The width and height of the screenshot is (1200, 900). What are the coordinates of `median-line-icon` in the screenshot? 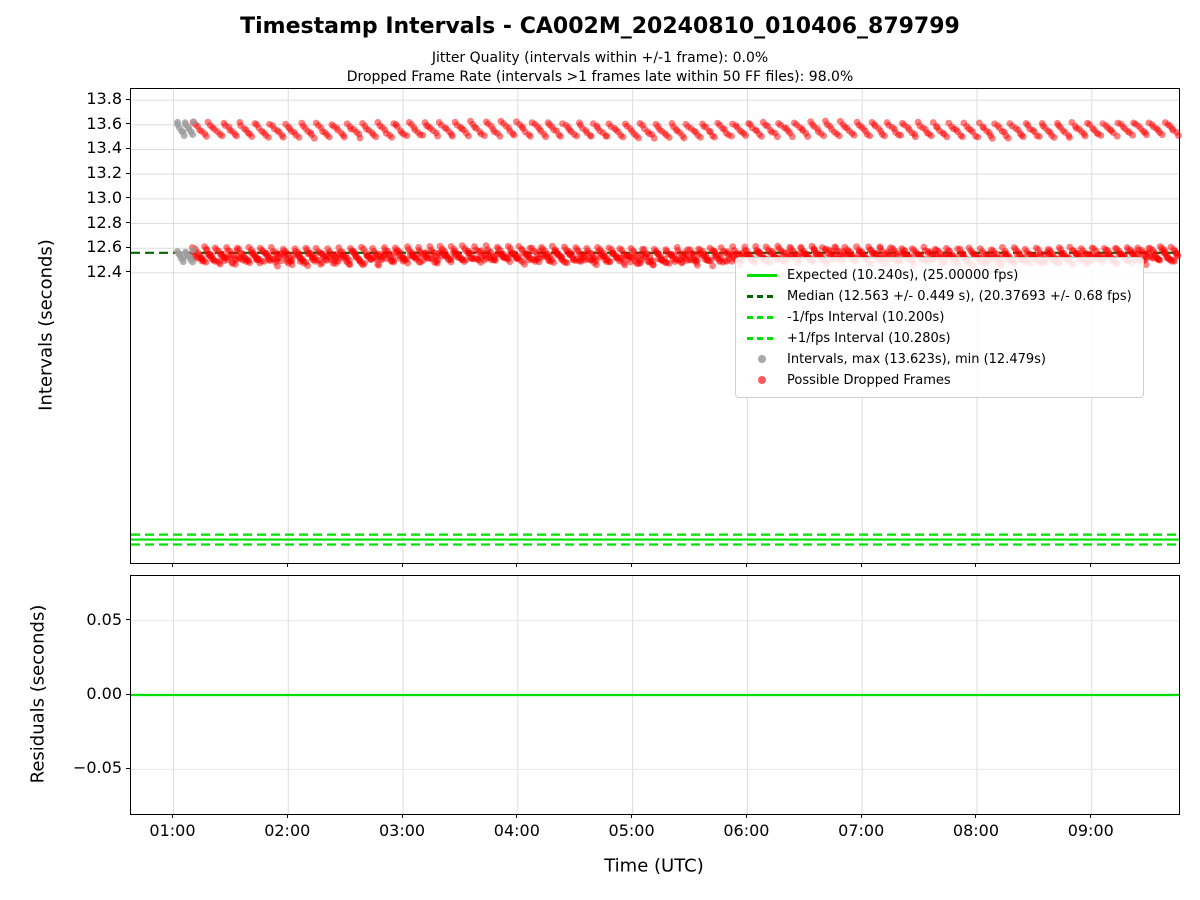 It's located at (762, 296).